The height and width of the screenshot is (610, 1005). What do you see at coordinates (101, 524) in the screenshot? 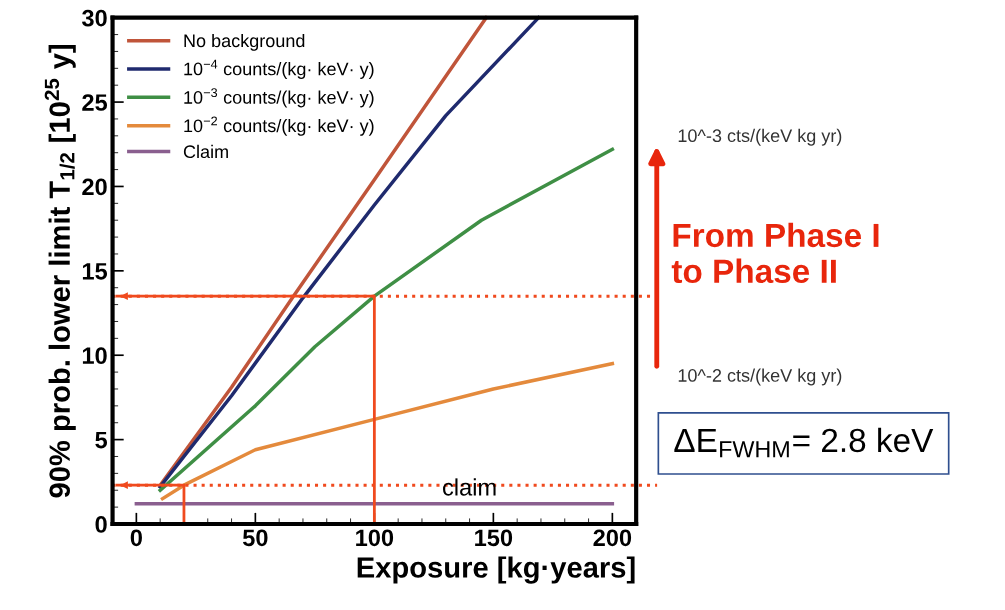
I see `y-tick-label: 0` at bounding box center [101, 524].